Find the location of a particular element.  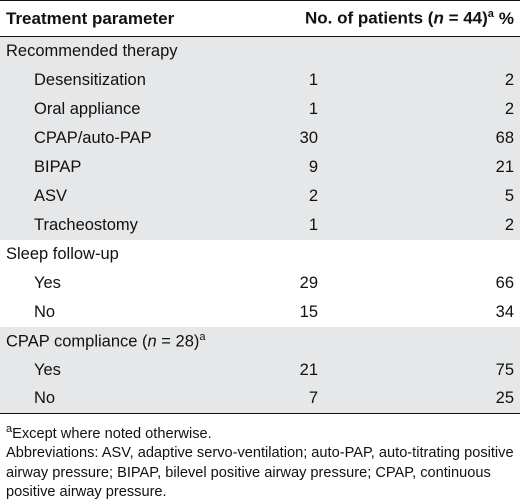

section-title: Recommended therapy is located at coordinates (260, 51).